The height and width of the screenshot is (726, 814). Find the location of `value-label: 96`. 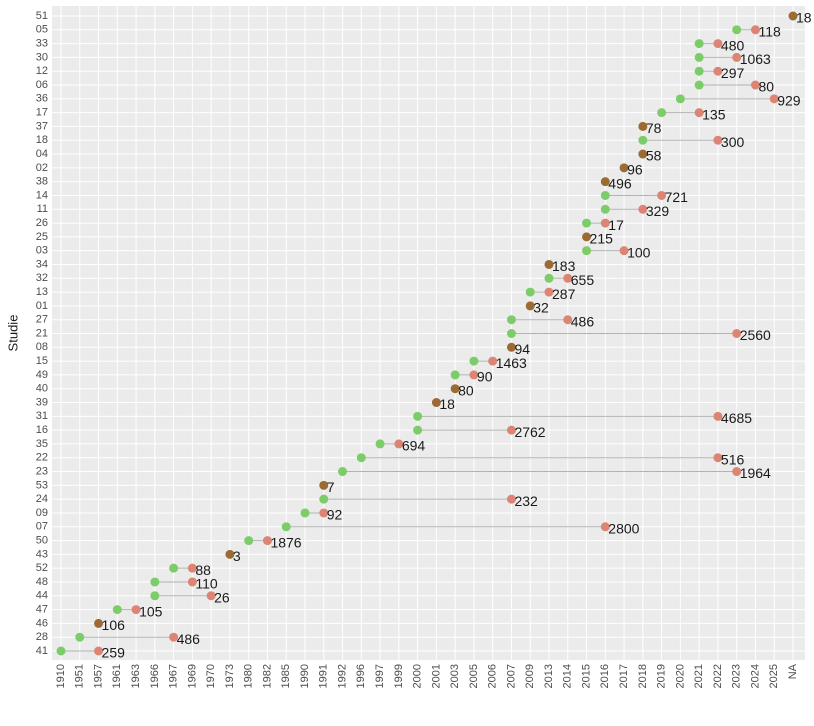

value-label: 96 is located at coordinates (635, 170).